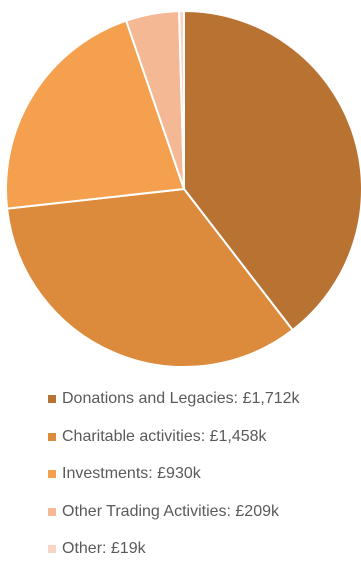 This screenshot has height=578, width=361. I want to click on legend-item-trading: Other Trading Activities: £209k, so click(203, 512).